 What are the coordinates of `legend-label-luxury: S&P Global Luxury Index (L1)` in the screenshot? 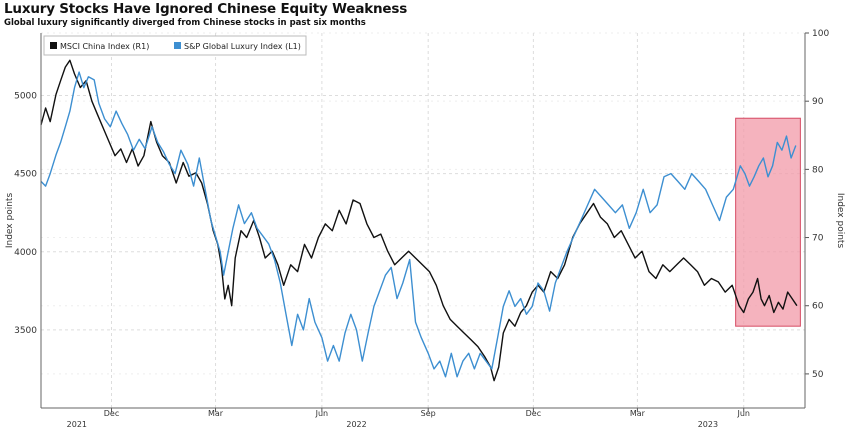 It's located at (242, 46).